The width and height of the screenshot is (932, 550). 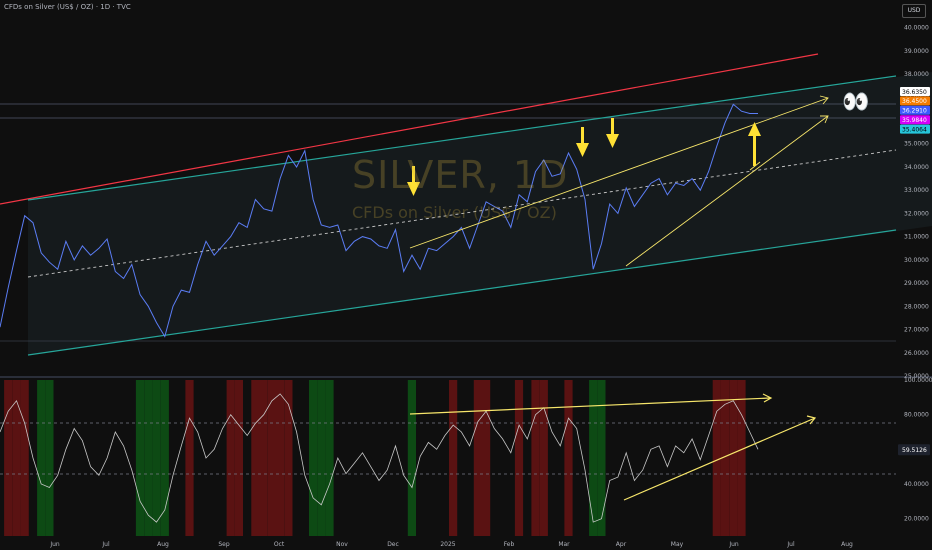 I want to click on time-tick-label: Sep, so click(x=224, y=544).